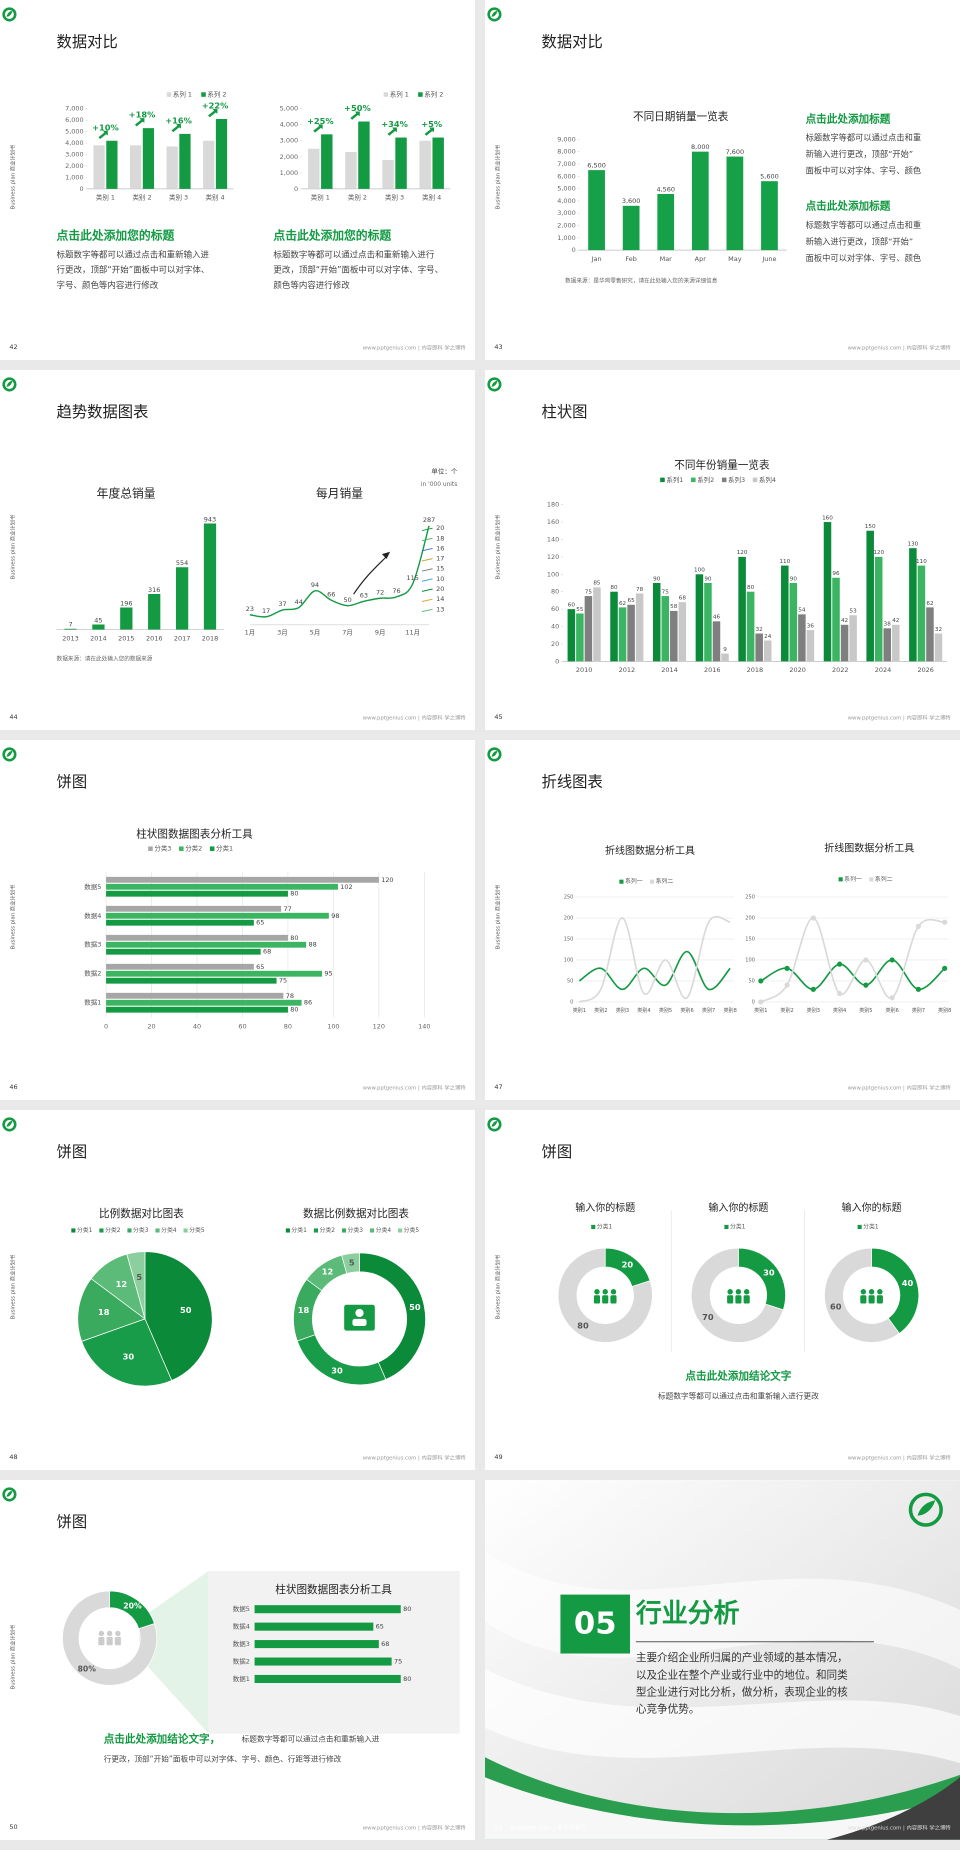 This screenshot has width=960, height=1850. I want to click on x-tick-label: 120, so click(379, 1027).